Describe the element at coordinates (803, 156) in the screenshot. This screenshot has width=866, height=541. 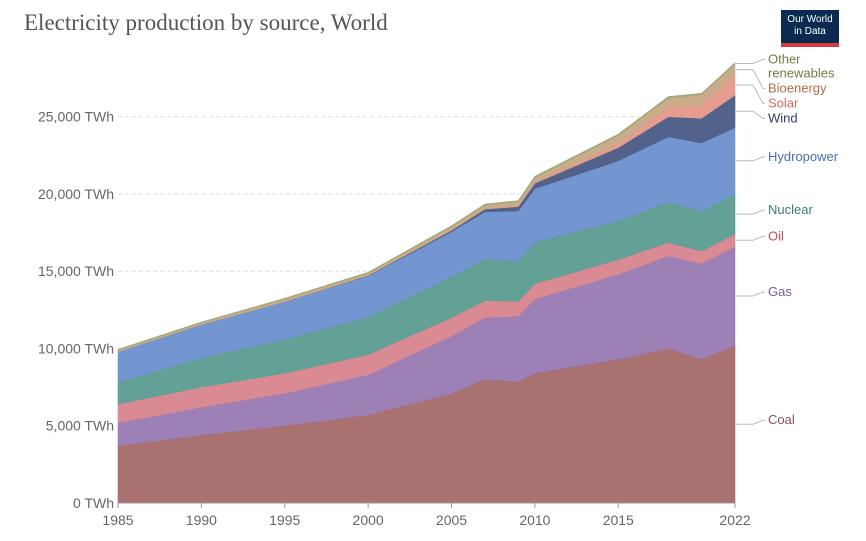
I see `series-label-hydropower: Hydropower` at that location.